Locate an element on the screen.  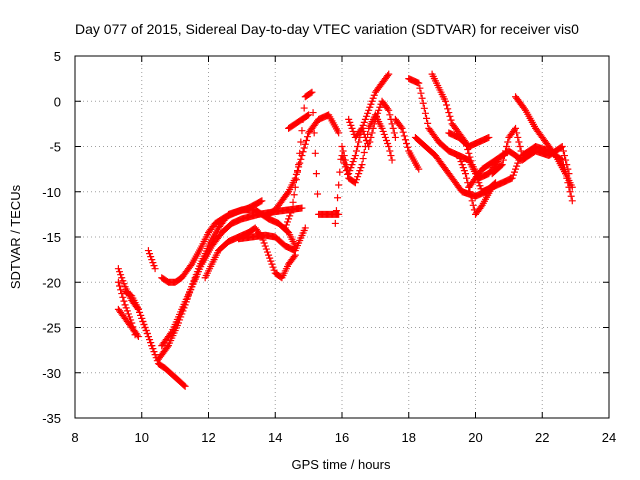
x-tick-label: 22 is located at coordinates (542, 437).